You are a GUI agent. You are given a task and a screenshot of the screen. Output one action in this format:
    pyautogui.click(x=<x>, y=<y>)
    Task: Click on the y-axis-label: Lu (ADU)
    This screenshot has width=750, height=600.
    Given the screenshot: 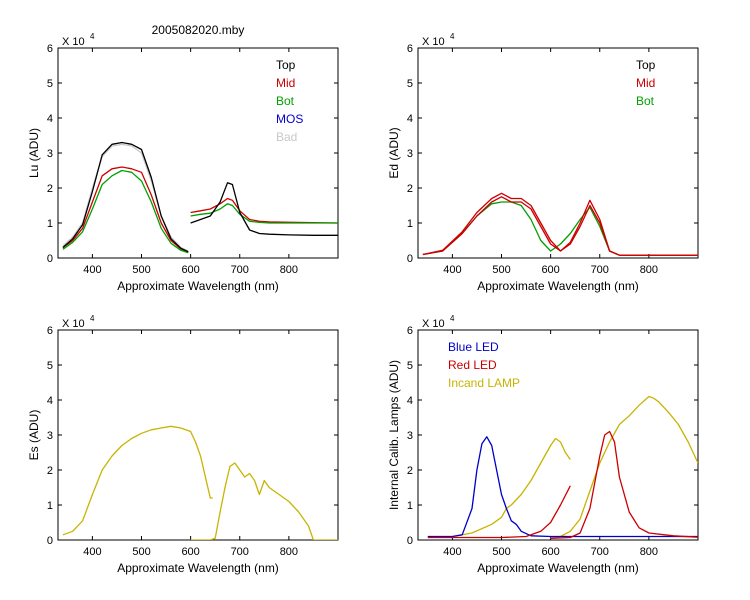 What is the action you would take?
    pyautogui.click(x=34, y=153)
    